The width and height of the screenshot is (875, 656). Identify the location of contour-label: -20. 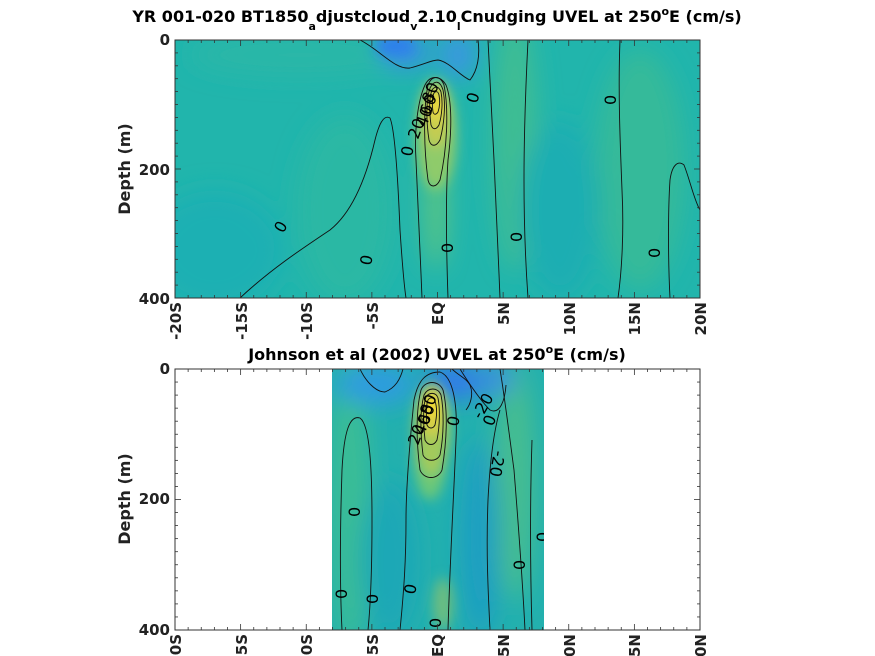
(497, 463).